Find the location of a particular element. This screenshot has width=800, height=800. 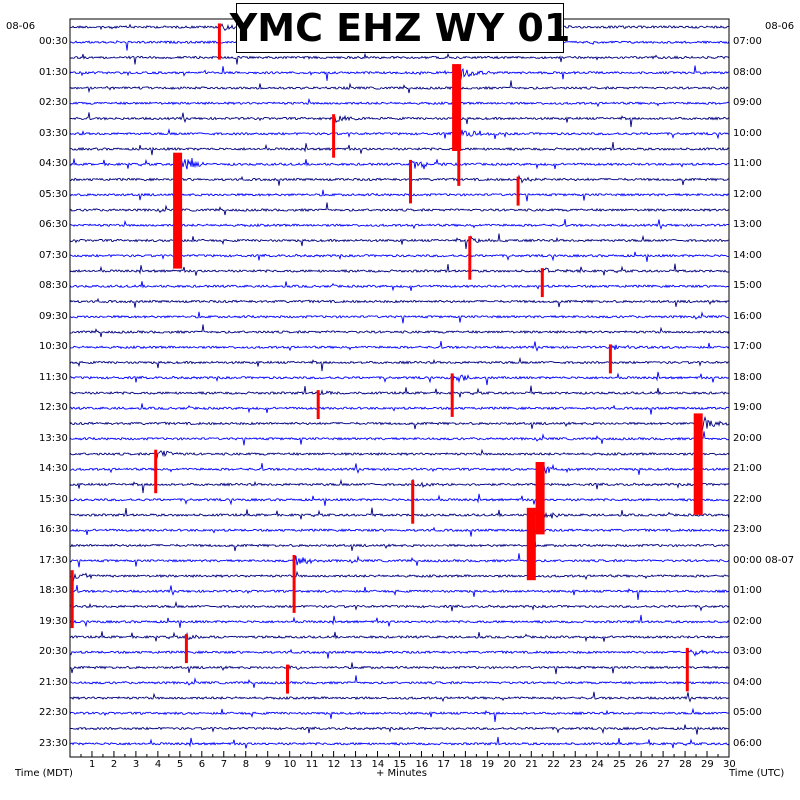

x-tick-label: 4 is located at coordinates (158, 764).